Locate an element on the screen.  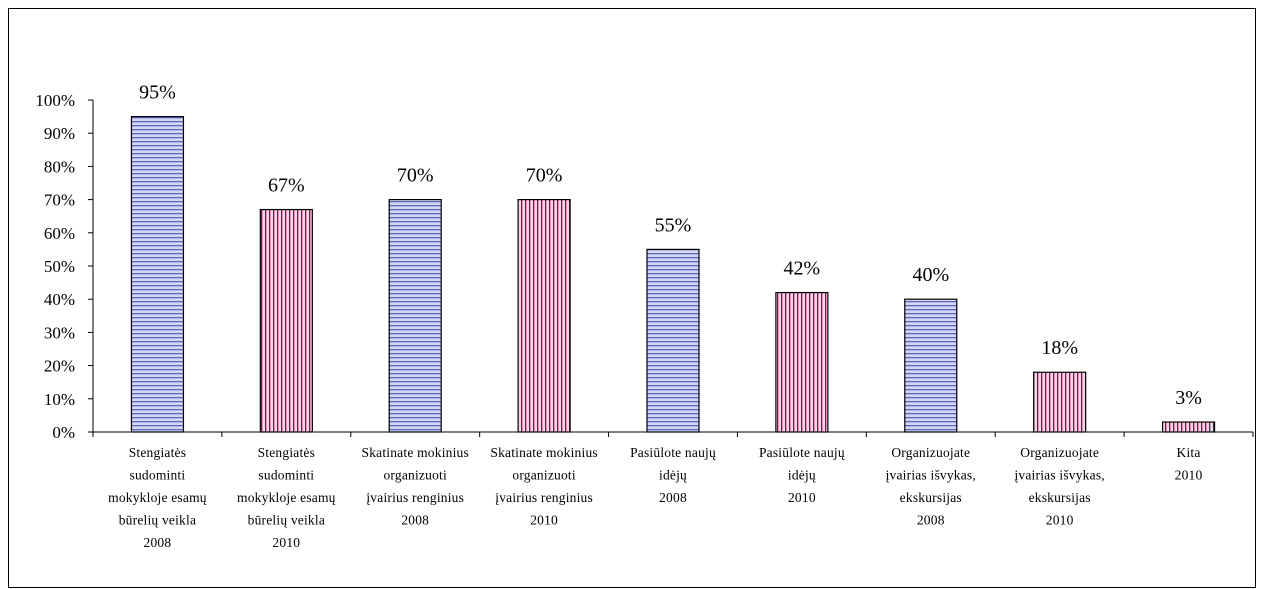
y-tick-label: 50% is located at coordinates (59, 266).